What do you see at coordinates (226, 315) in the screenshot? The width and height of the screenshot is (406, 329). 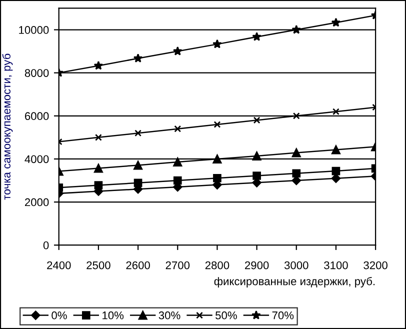 I see `legend-label: 50%` at bounding box center [226, 315].